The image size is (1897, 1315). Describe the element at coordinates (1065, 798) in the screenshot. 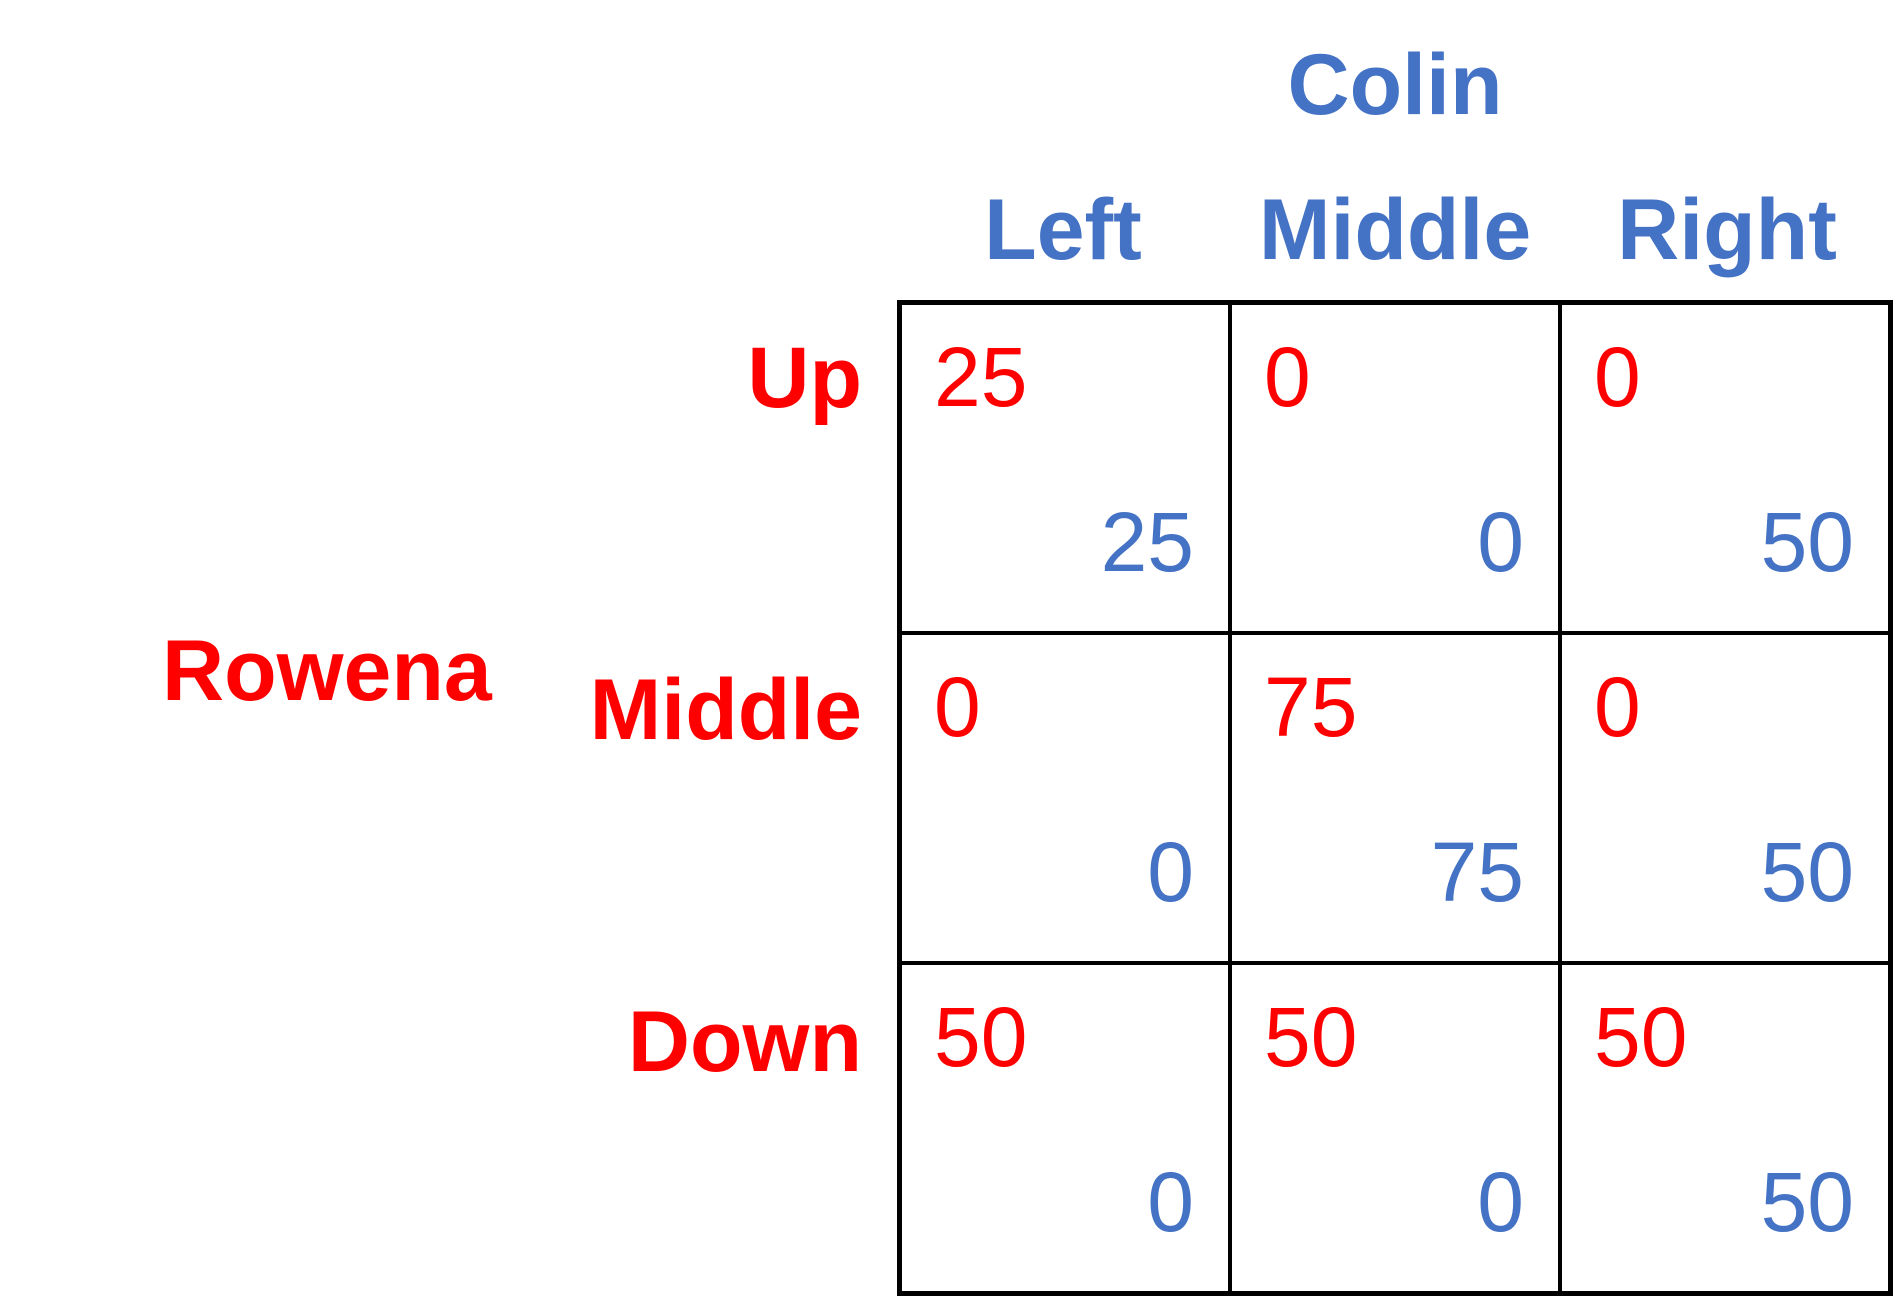

I see `cell-middle-left: 0 0` at that location.